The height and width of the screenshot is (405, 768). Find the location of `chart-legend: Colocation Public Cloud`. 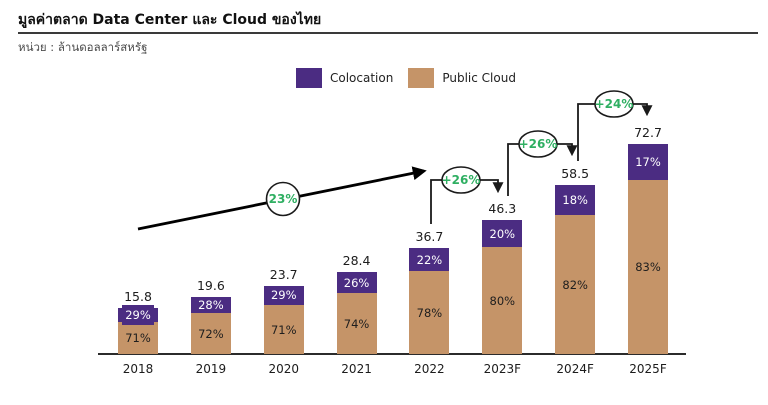

chart-legend: Colocation Public Cloud is located at coordinates (406, 78).